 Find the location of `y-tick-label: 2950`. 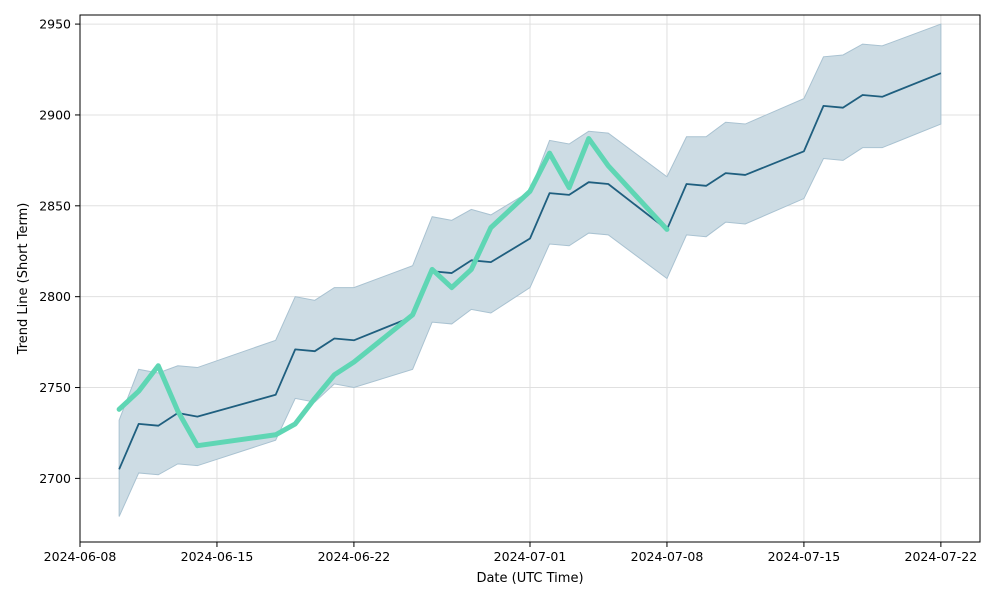

y-tick-label: 2950 is located at coordinates (55, 24).